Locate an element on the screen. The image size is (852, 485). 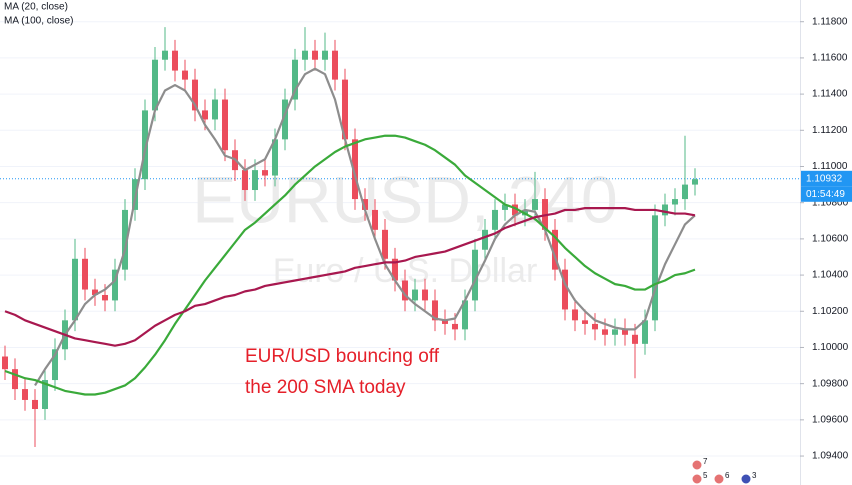
y-tick-label: 1.11800 is located at coordinates (830, 21).